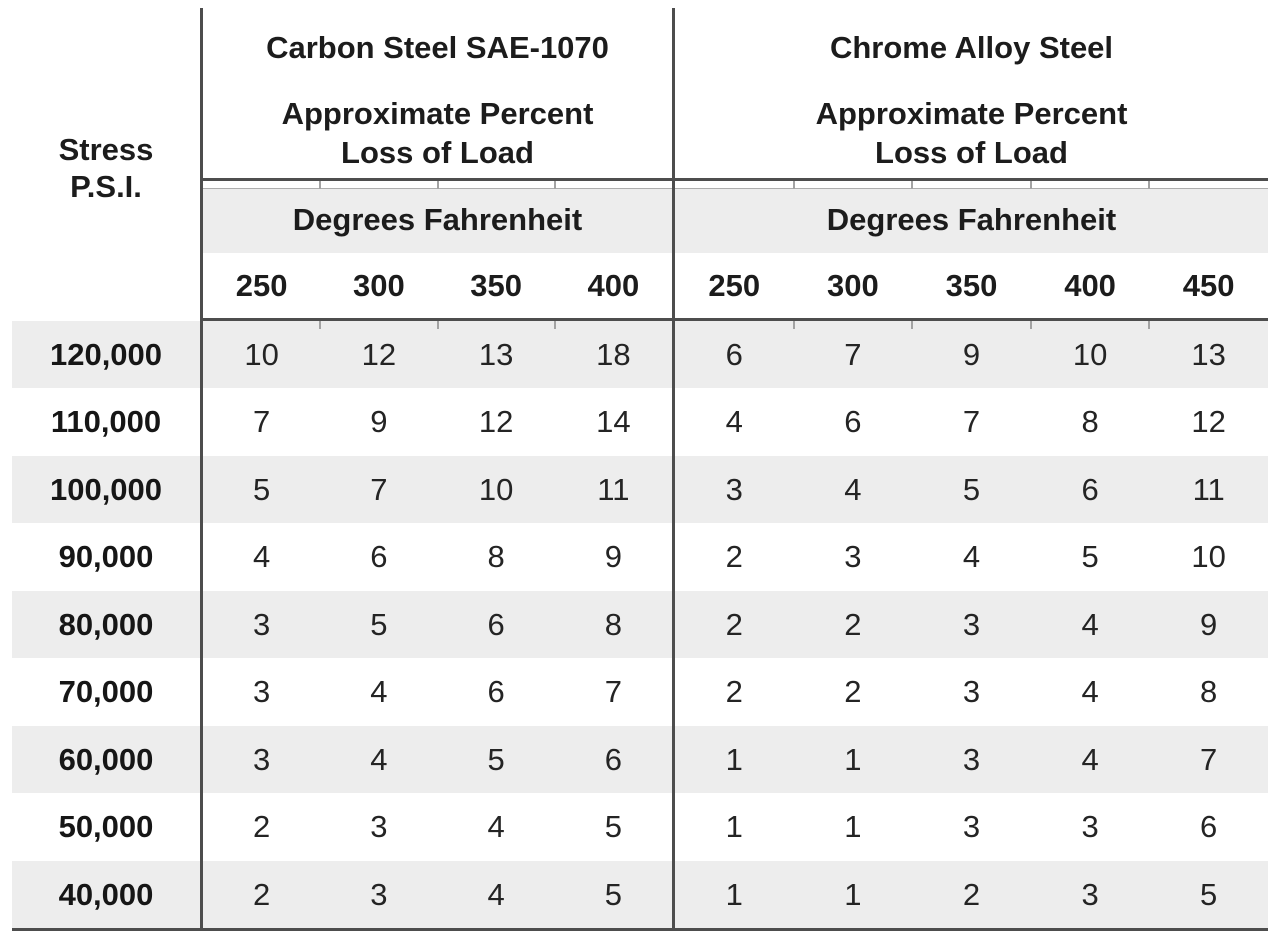 The image size is (1280, 940). What do you see at coordinates (437, 152) in the screenshot?
I see `carbon-subtitle-line2: Loss of Load` at bounding box center [437, 152].